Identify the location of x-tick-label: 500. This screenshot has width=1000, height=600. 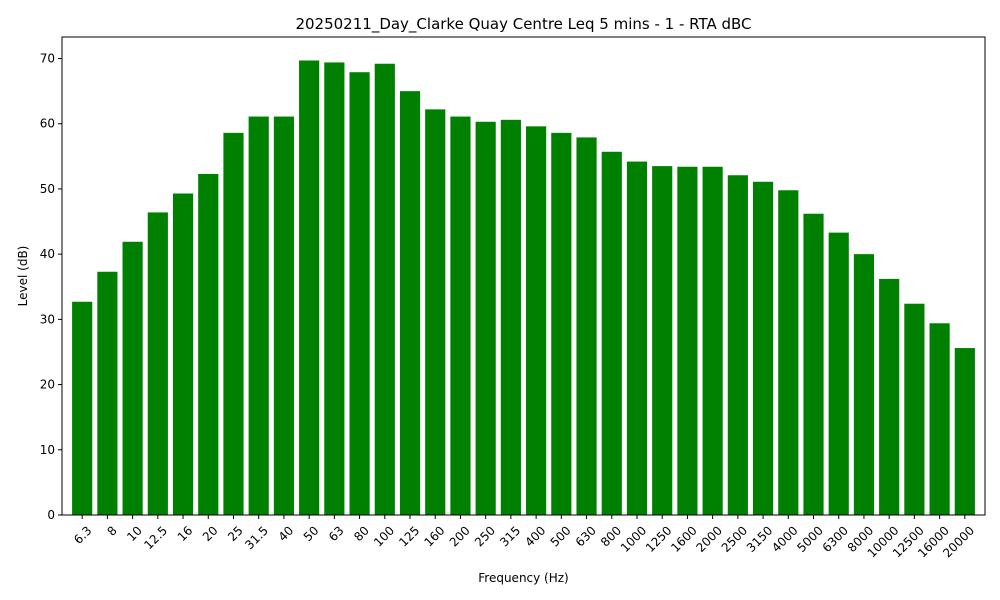
(561, 536).